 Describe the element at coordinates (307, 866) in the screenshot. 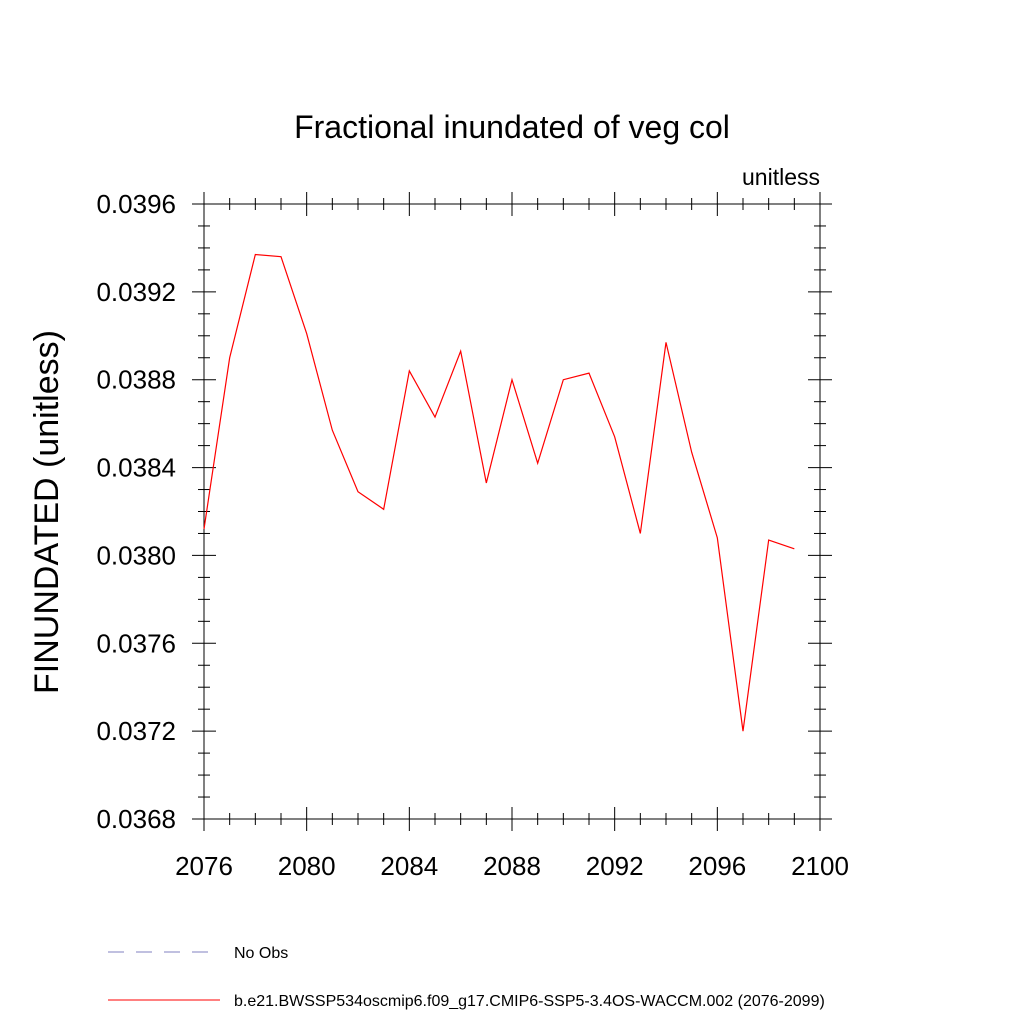

I see `x-tick-label: 2080` at that location.